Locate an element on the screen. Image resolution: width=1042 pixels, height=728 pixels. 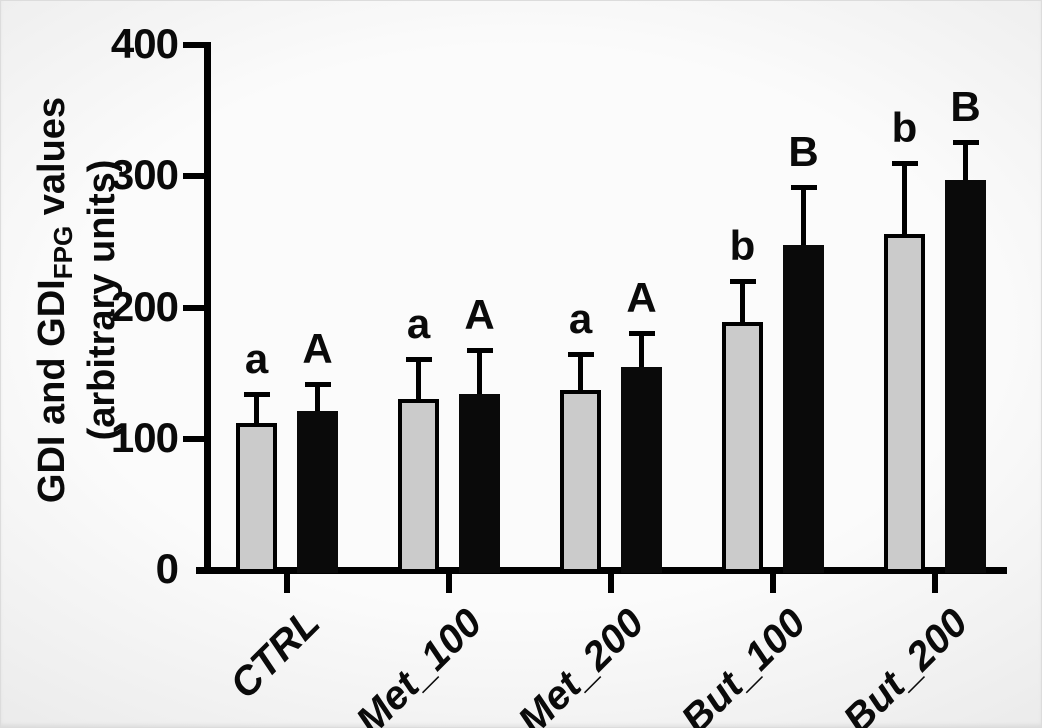
y-tick-label: 300 is located at coordinates (144, 175).